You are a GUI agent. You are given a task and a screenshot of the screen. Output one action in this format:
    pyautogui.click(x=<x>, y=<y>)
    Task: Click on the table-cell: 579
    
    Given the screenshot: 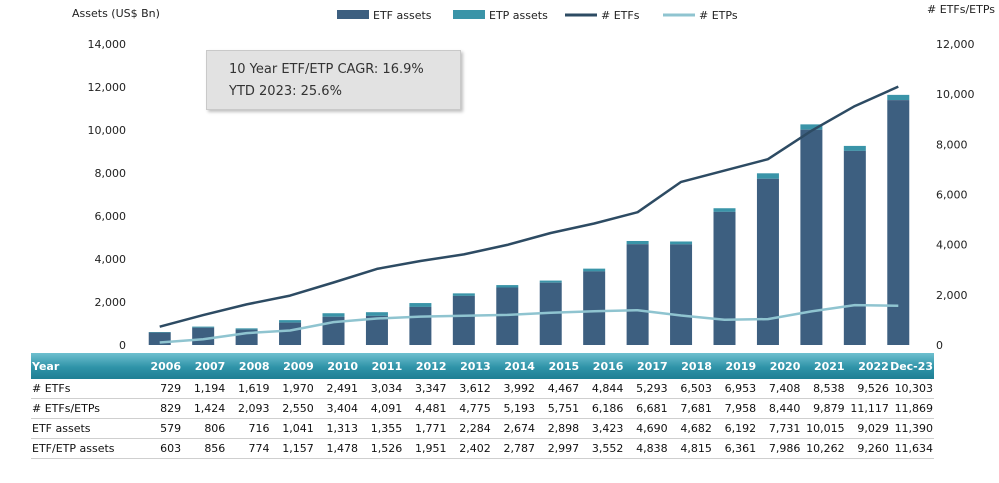 What is the action you would take?
    pyautogui.click(x=171, y=428)
    